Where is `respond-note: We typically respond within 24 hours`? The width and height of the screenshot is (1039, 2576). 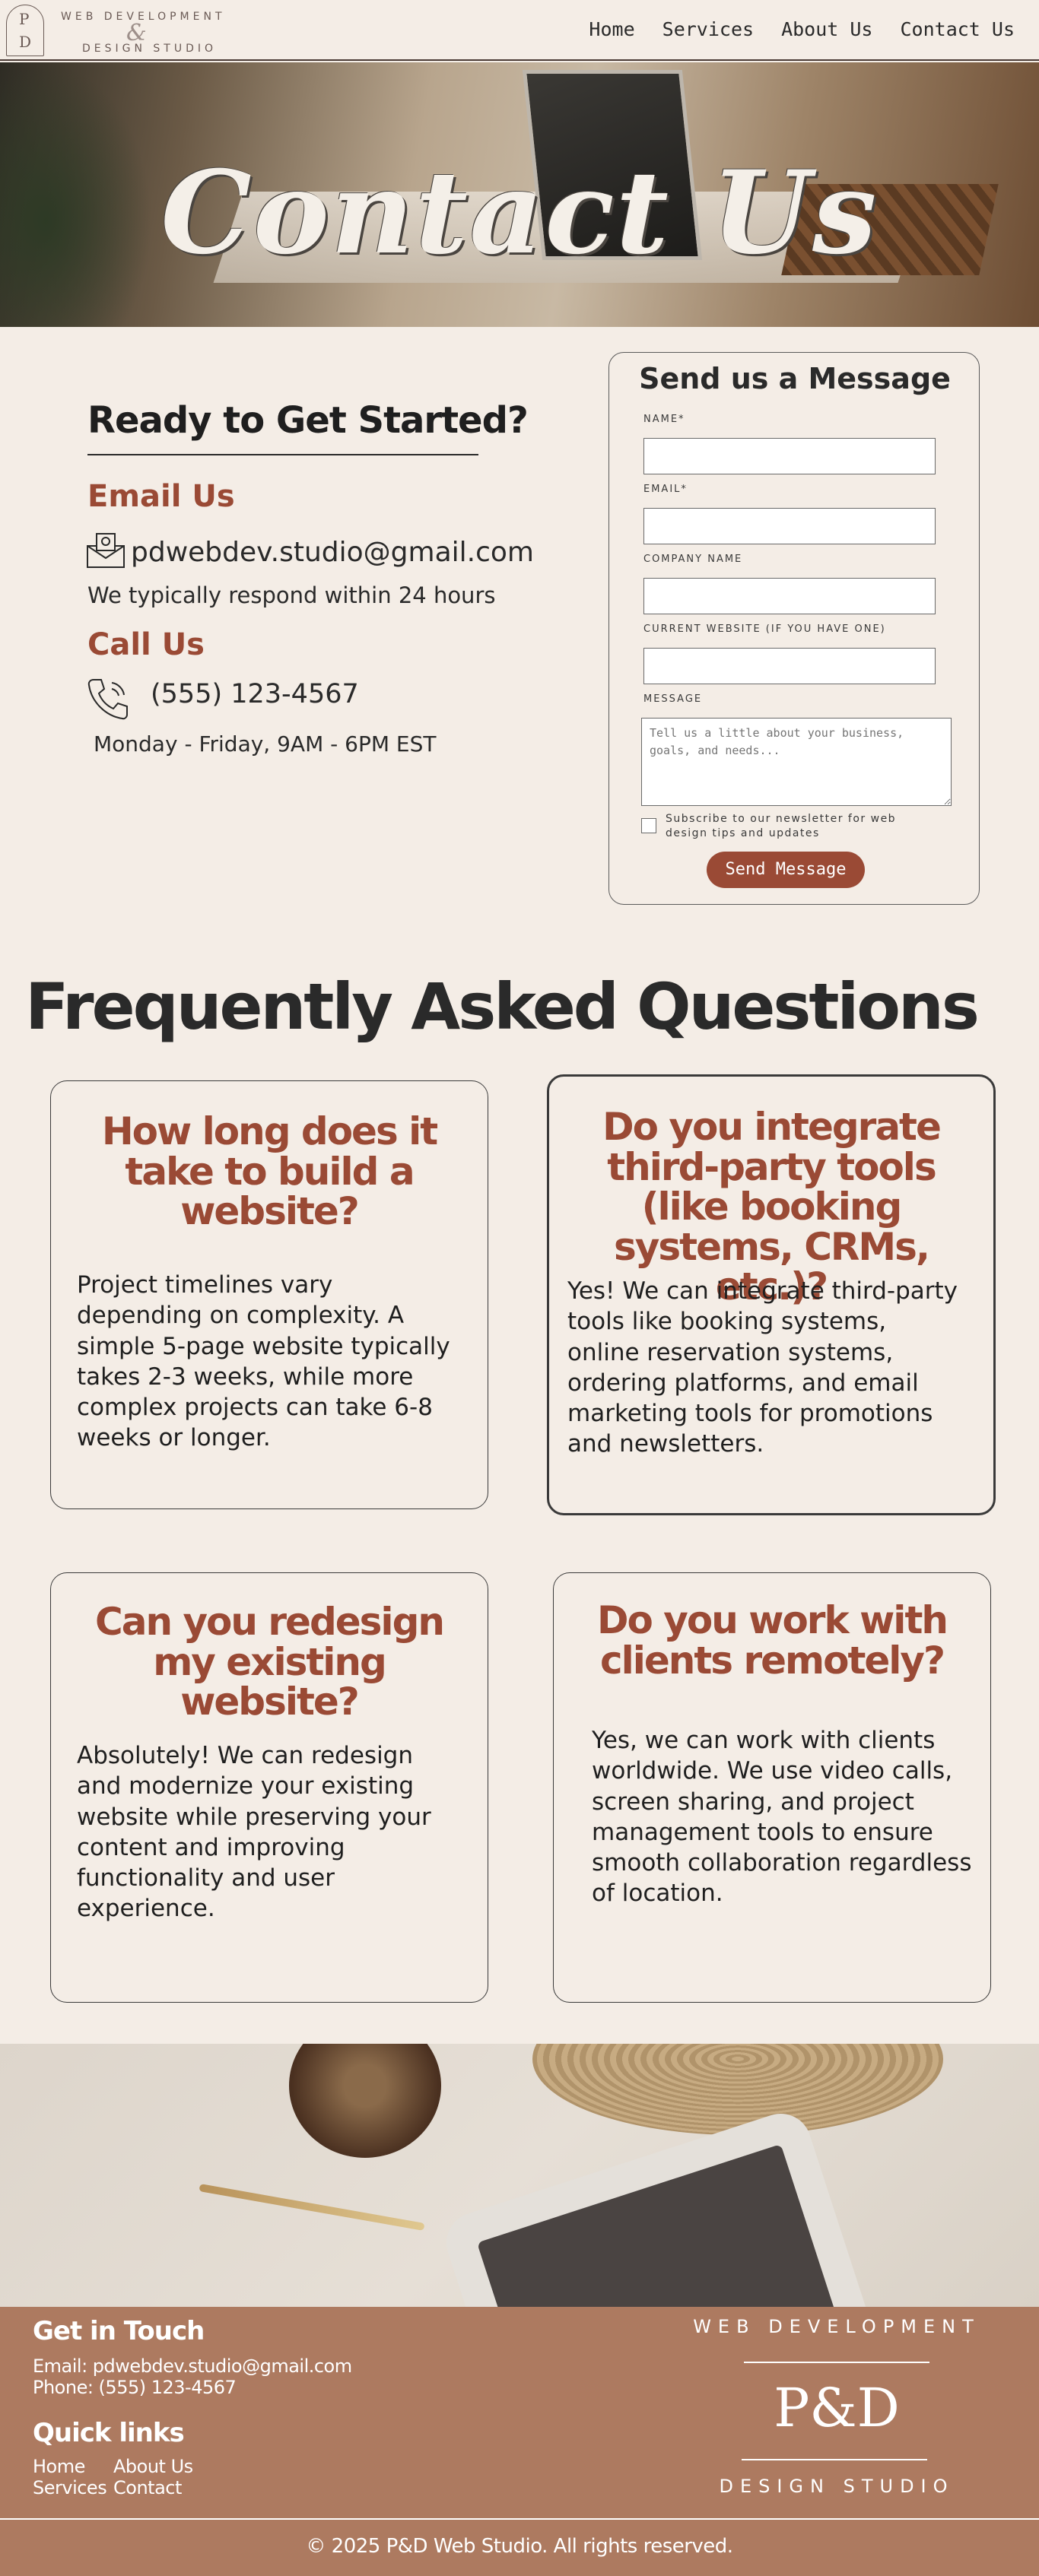
respond-note: We typically respond within 24 hours is located at coordinates (291, 595).